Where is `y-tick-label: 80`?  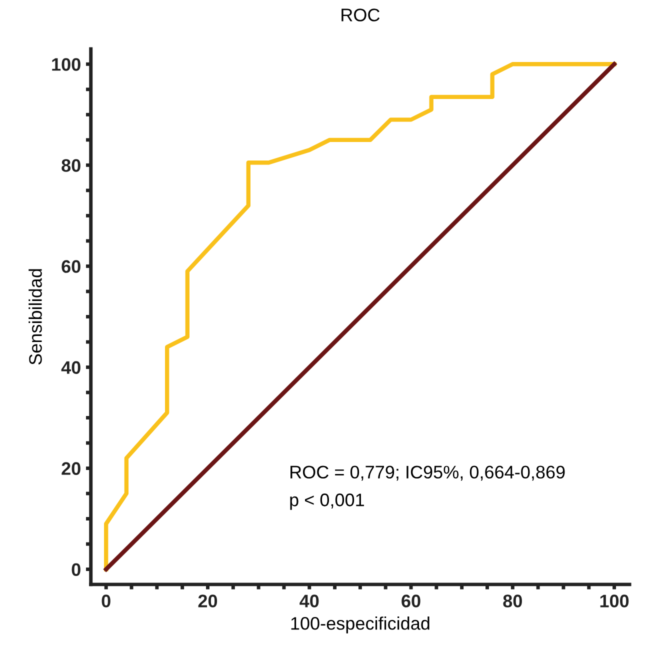
y-tick-label: 80 is located at coordinates (71, 165).